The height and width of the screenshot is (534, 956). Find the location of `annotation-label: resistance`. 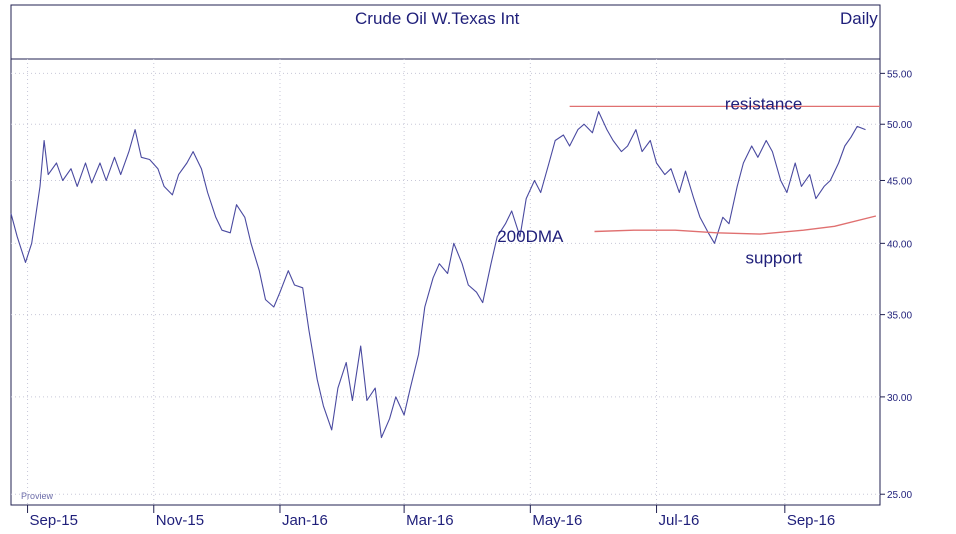

annotation-label: resistance is located at coordinates (763, 103).